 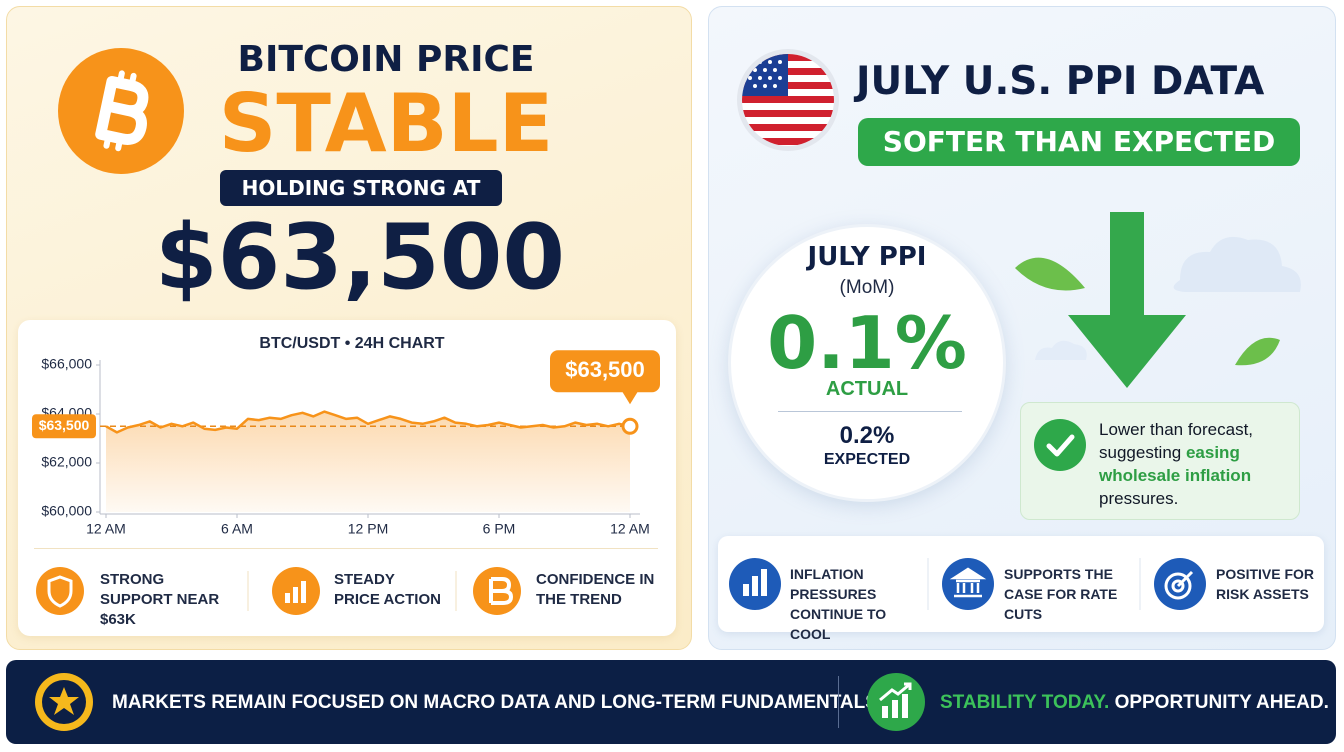 What do you see at coordinates (1265, 584) in the screenshot?
I see `point-text: POSITIVE FOR RISK ASSETS` at bounding box center [1265, 584].